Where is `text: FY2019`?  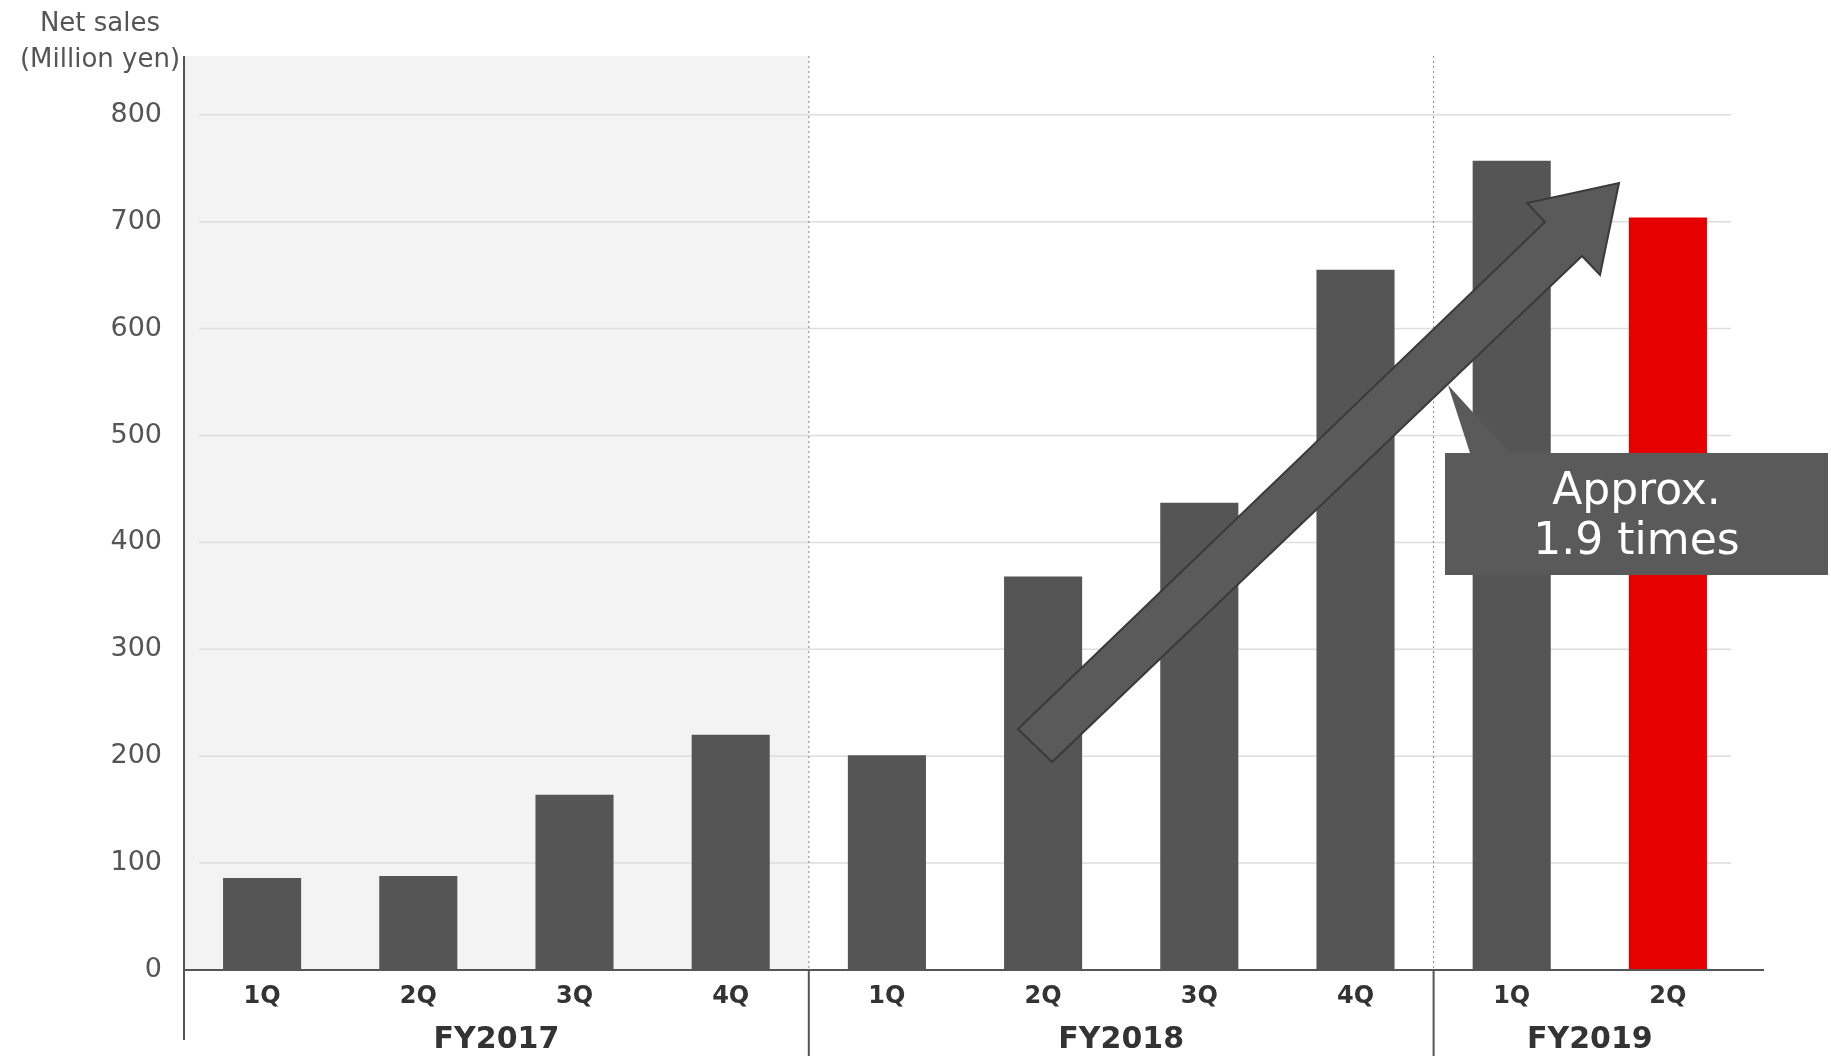 text: FY2019 is located at coordinates (1589, 1037).